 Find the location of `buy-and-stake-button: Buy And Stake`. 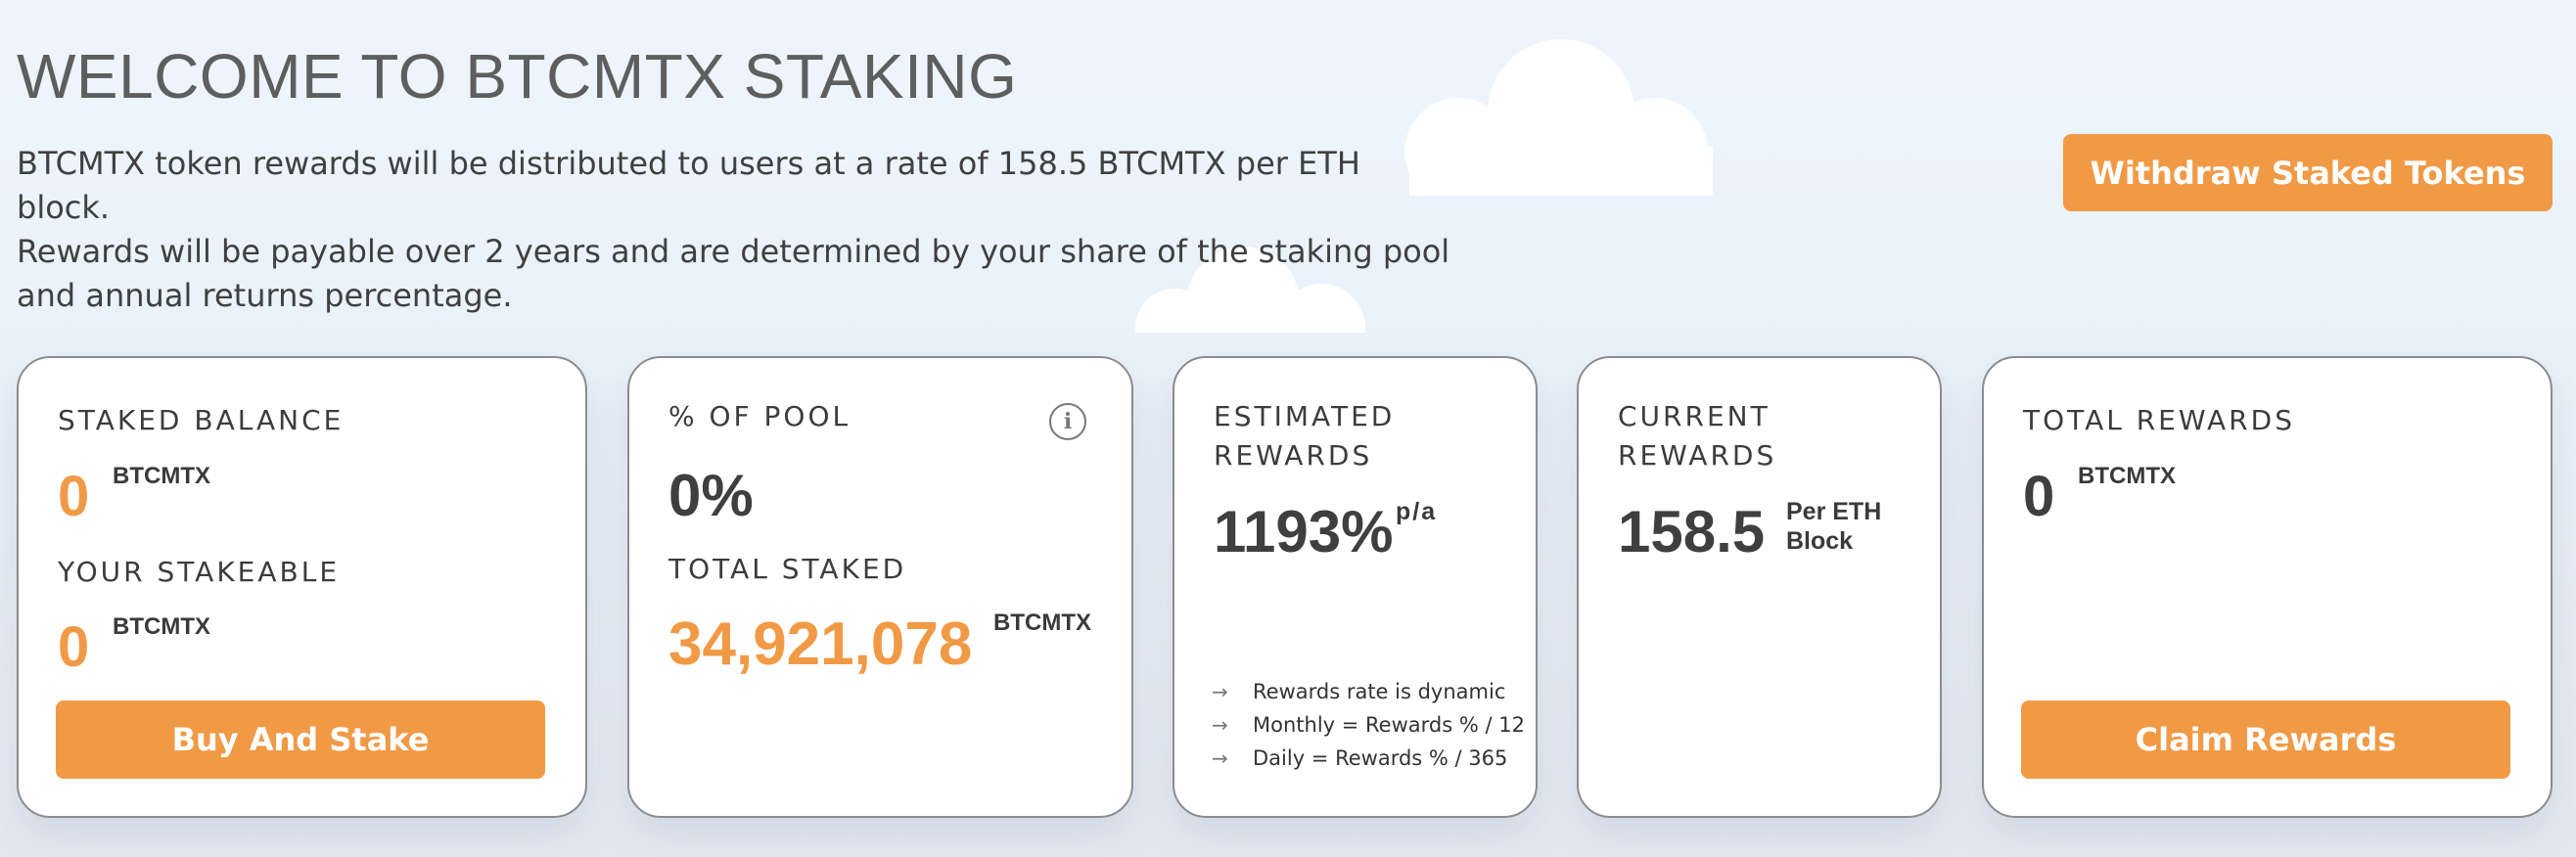

buy-and-stake-button: Buy And Stake is located at coordinates (300, 739).